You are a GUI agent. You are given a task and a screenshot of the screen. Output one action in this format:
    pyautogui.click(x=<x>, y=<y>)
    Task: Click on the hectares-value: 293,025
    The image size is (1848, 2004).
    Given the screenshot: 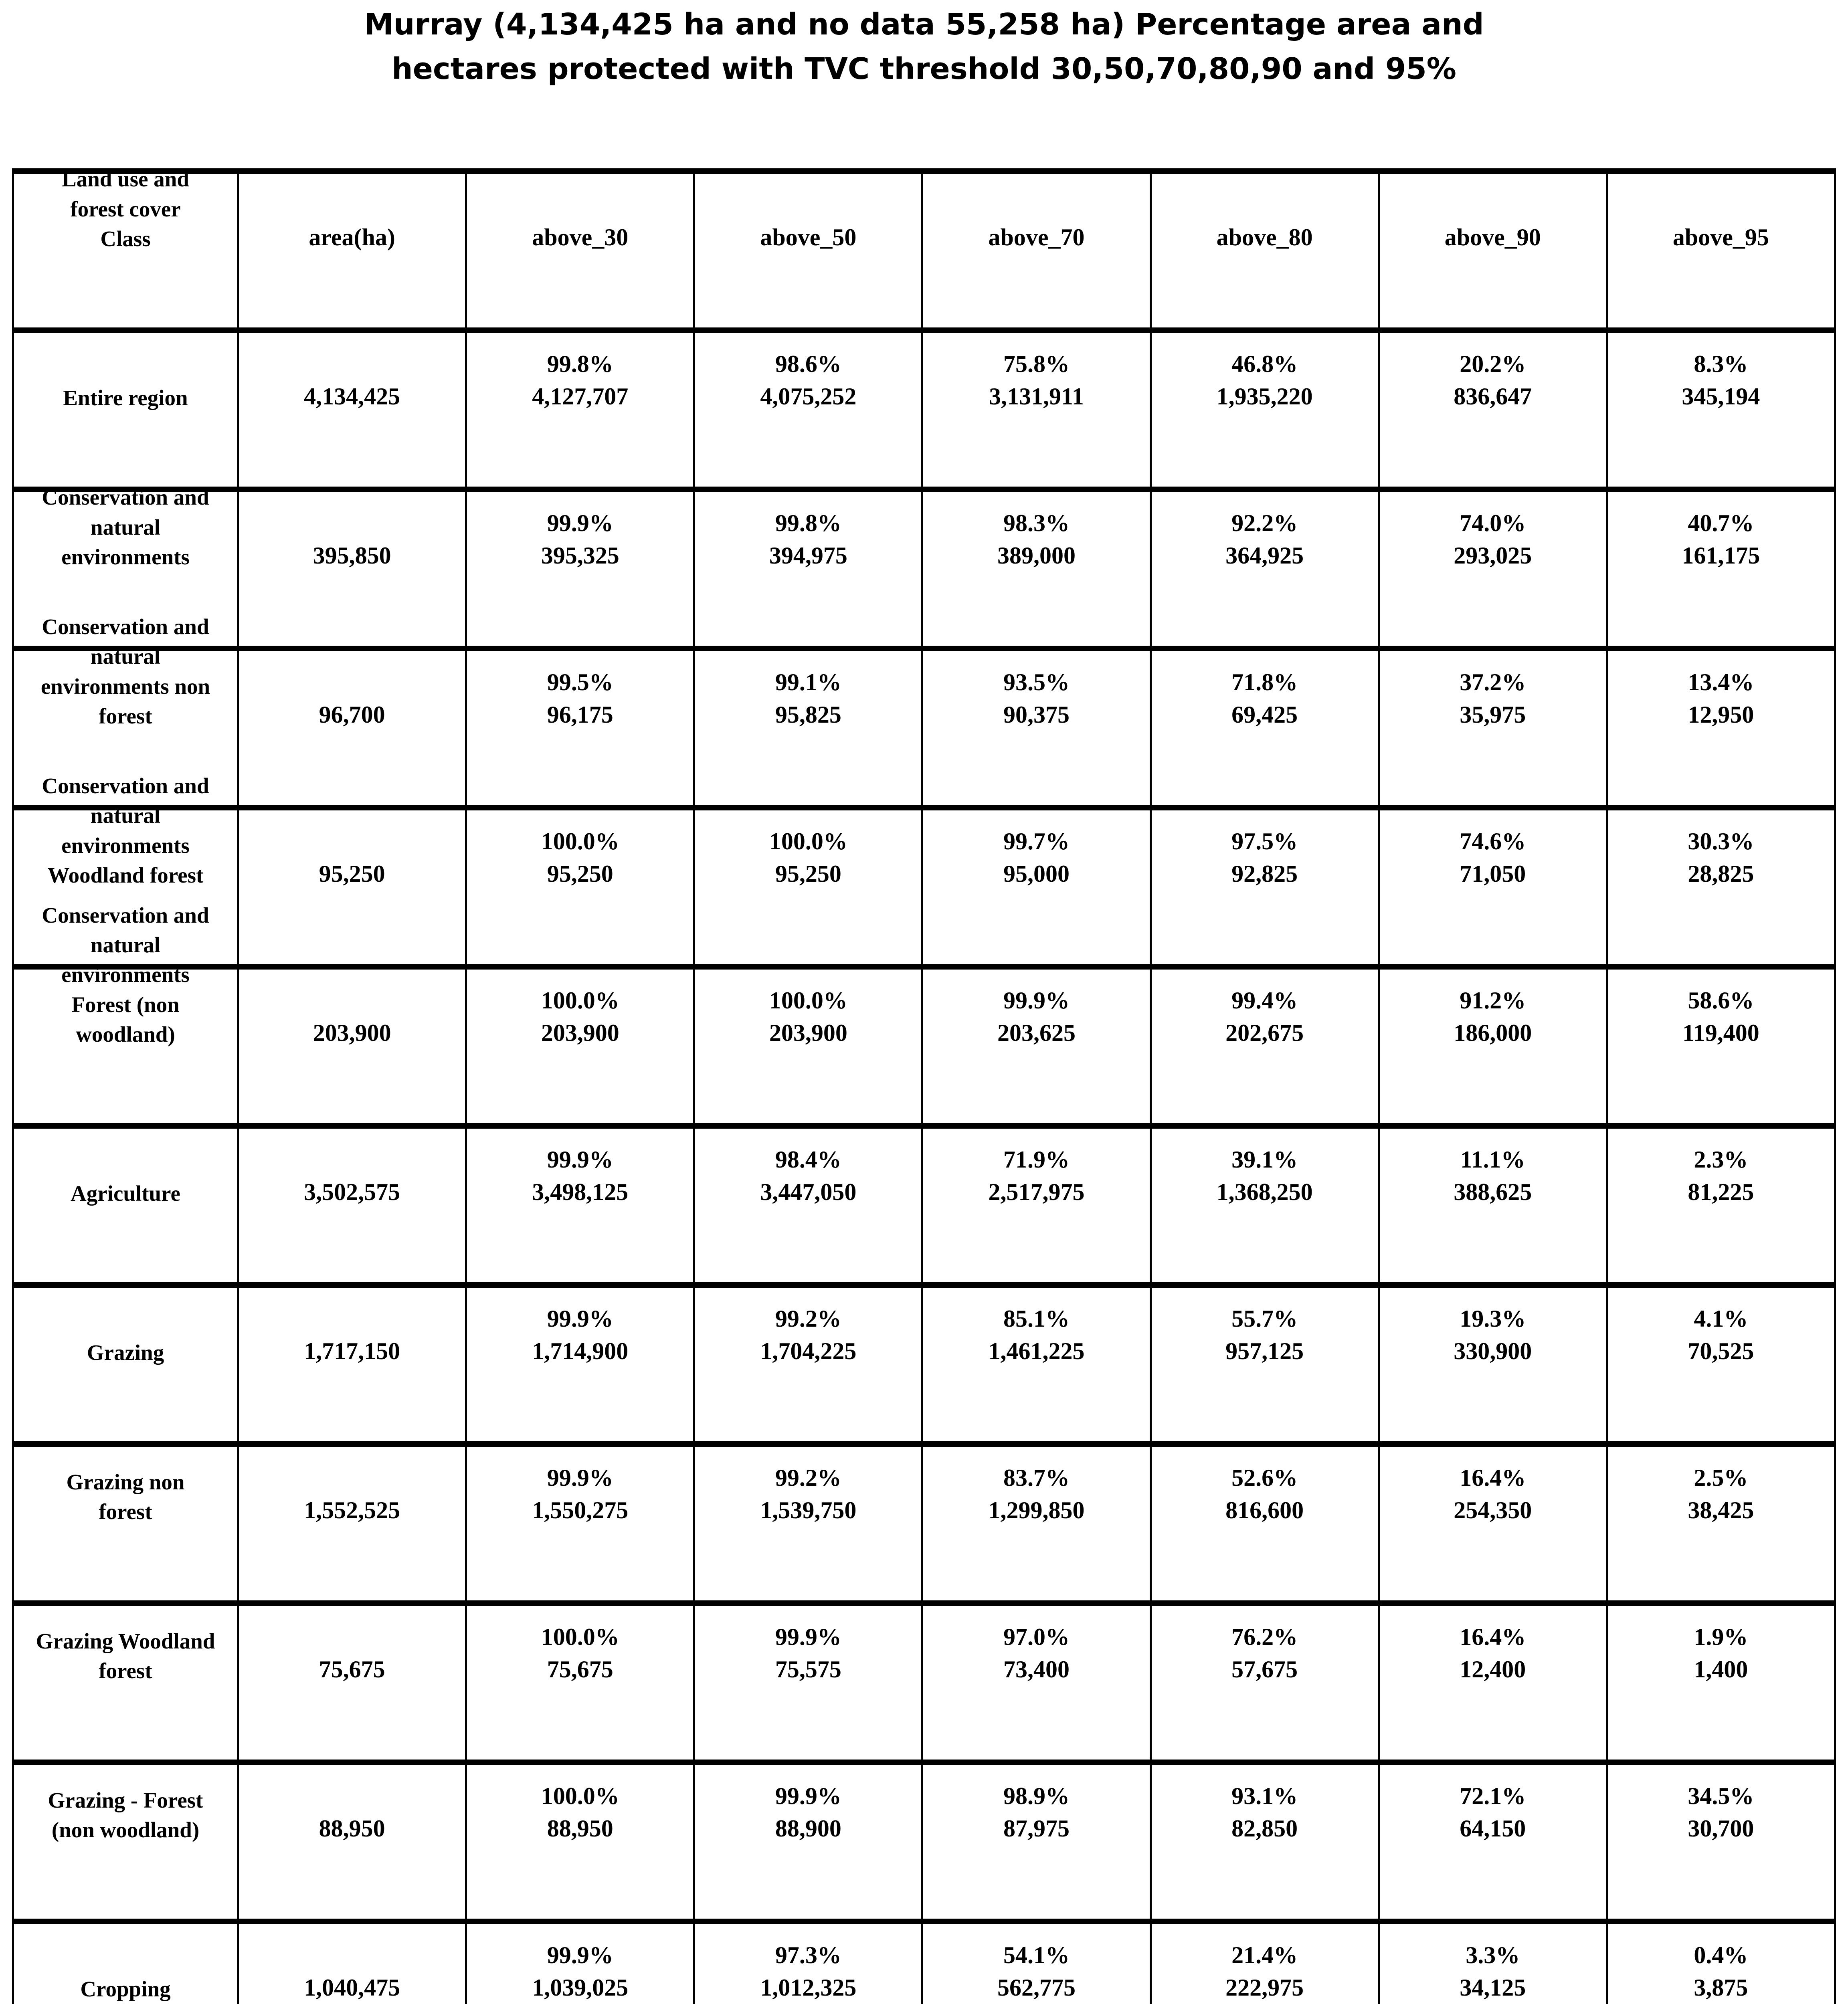 What is the action you would take?
    pyautogui.click(x=1493, y=555)
    